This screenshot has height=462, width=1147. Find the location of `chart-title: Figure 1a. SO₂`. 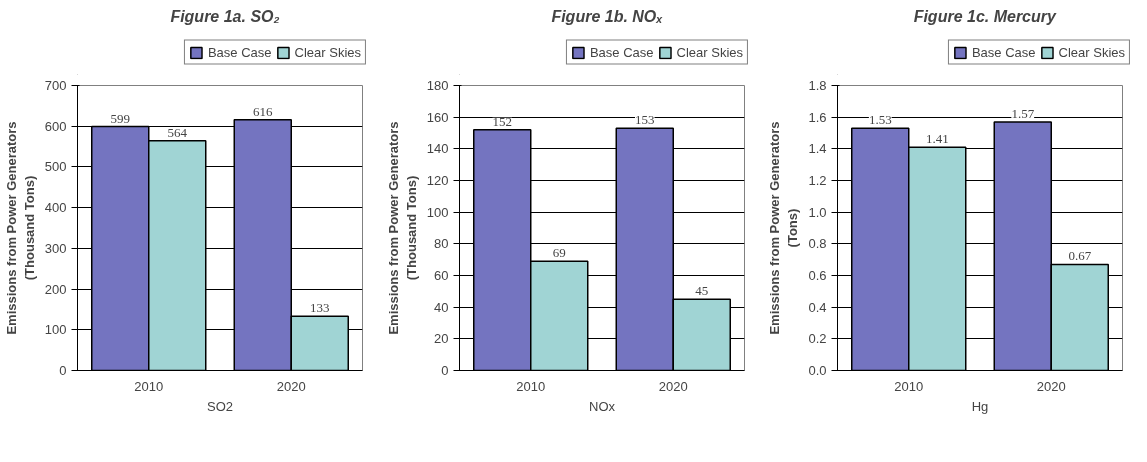

chart-title: Figure 1a. SO₂ is located at coordinates (225, 16).